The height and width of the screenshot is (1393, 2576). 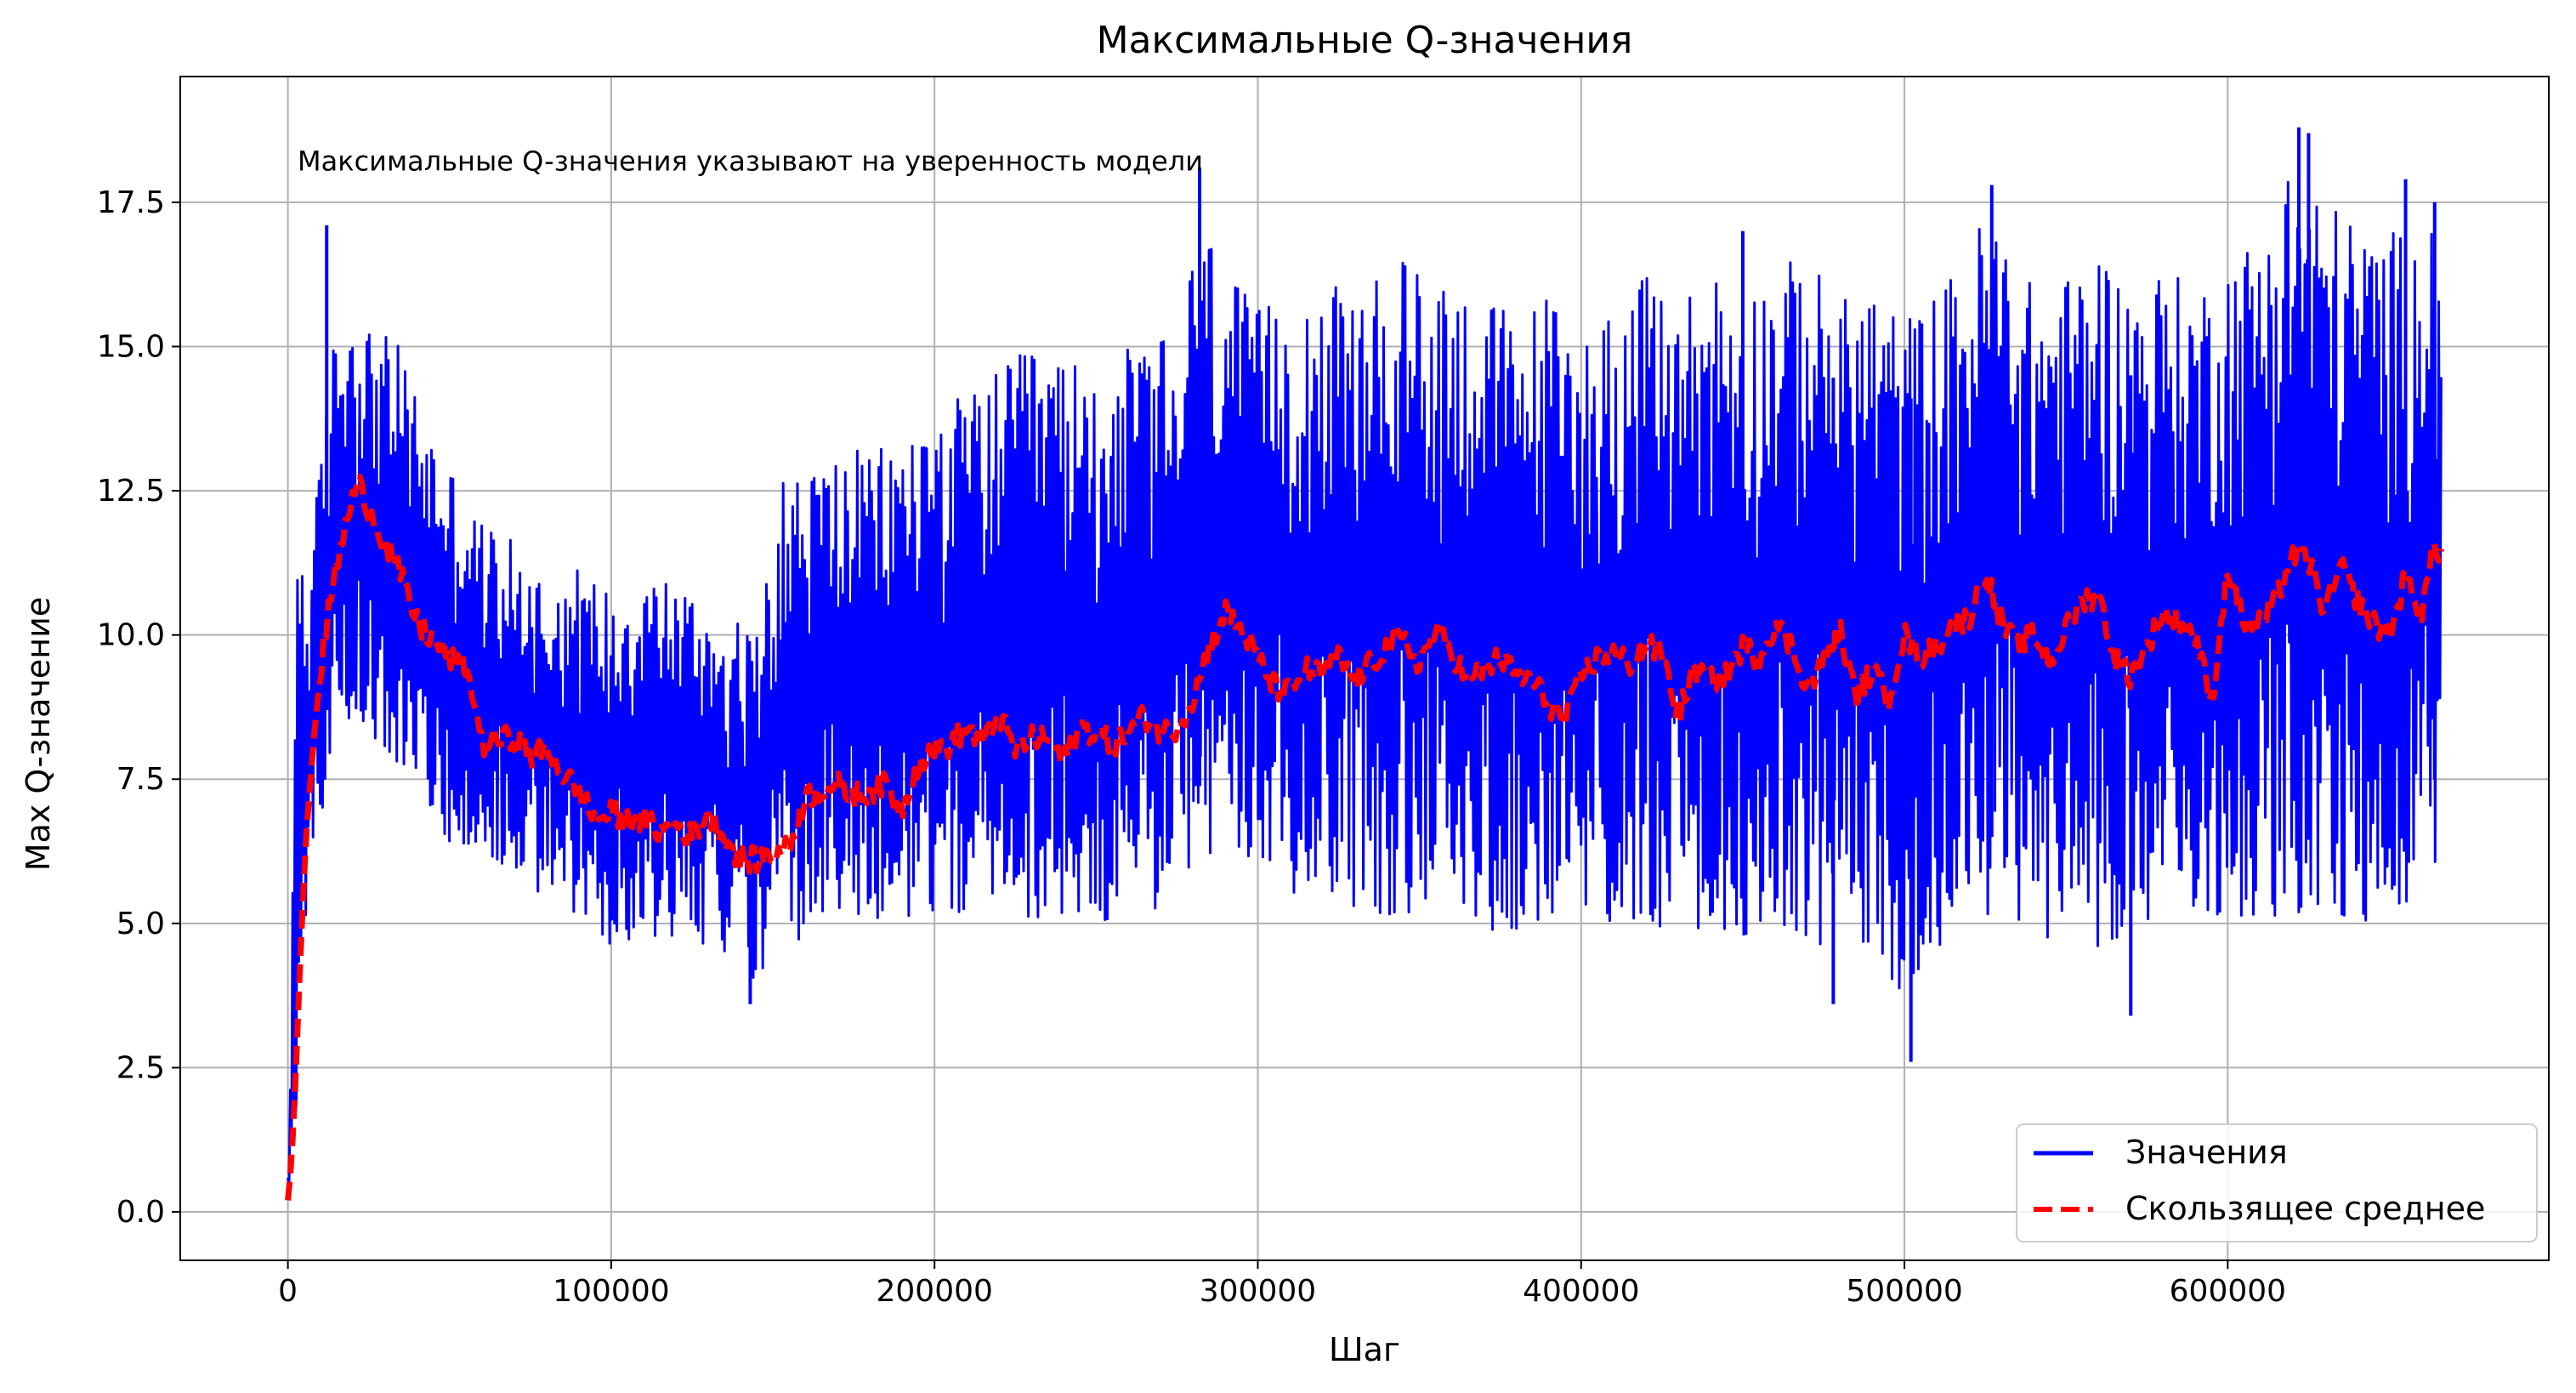 I want to click on x-axis-label: Шаг, so click(x=1364, y=1349).